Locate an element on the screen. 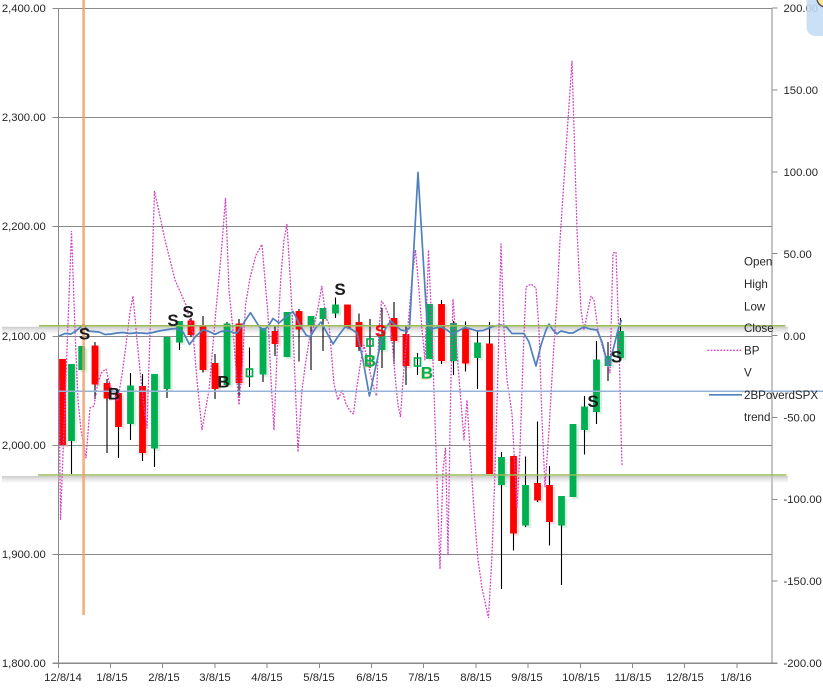  svg-text: 50.00 is located at coordinates (798, 255).